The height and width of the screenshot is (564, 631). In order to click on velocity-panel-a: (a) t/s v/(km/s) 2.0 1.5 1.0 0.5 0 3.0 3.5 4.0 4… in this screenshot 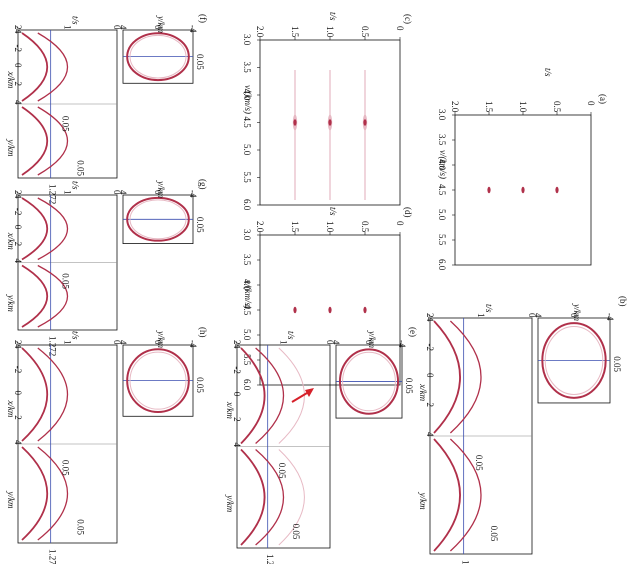, I will do `click(522, 169)`.